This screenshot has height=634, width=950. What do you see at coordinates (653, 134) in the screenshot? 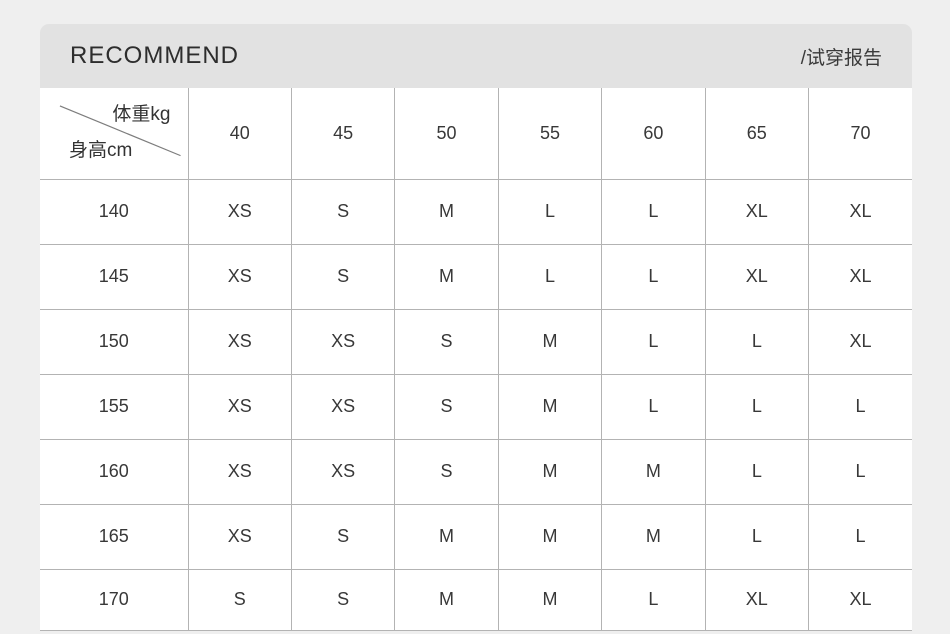
I see `weight-column-header: 60` at bounding box center [653, 134].